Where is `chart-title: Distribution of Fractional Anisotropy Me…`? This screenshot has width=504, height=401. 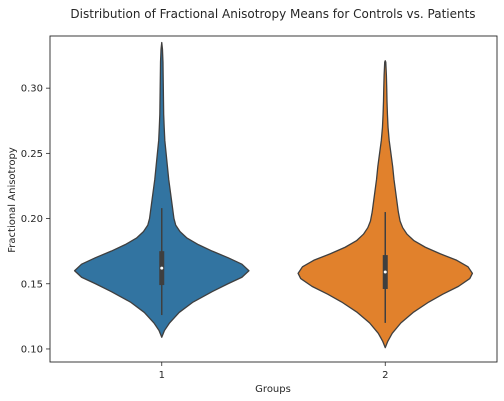 chart-title: Distribution of Fractional Anisotropy Me… is located at coordinates (272, 14).